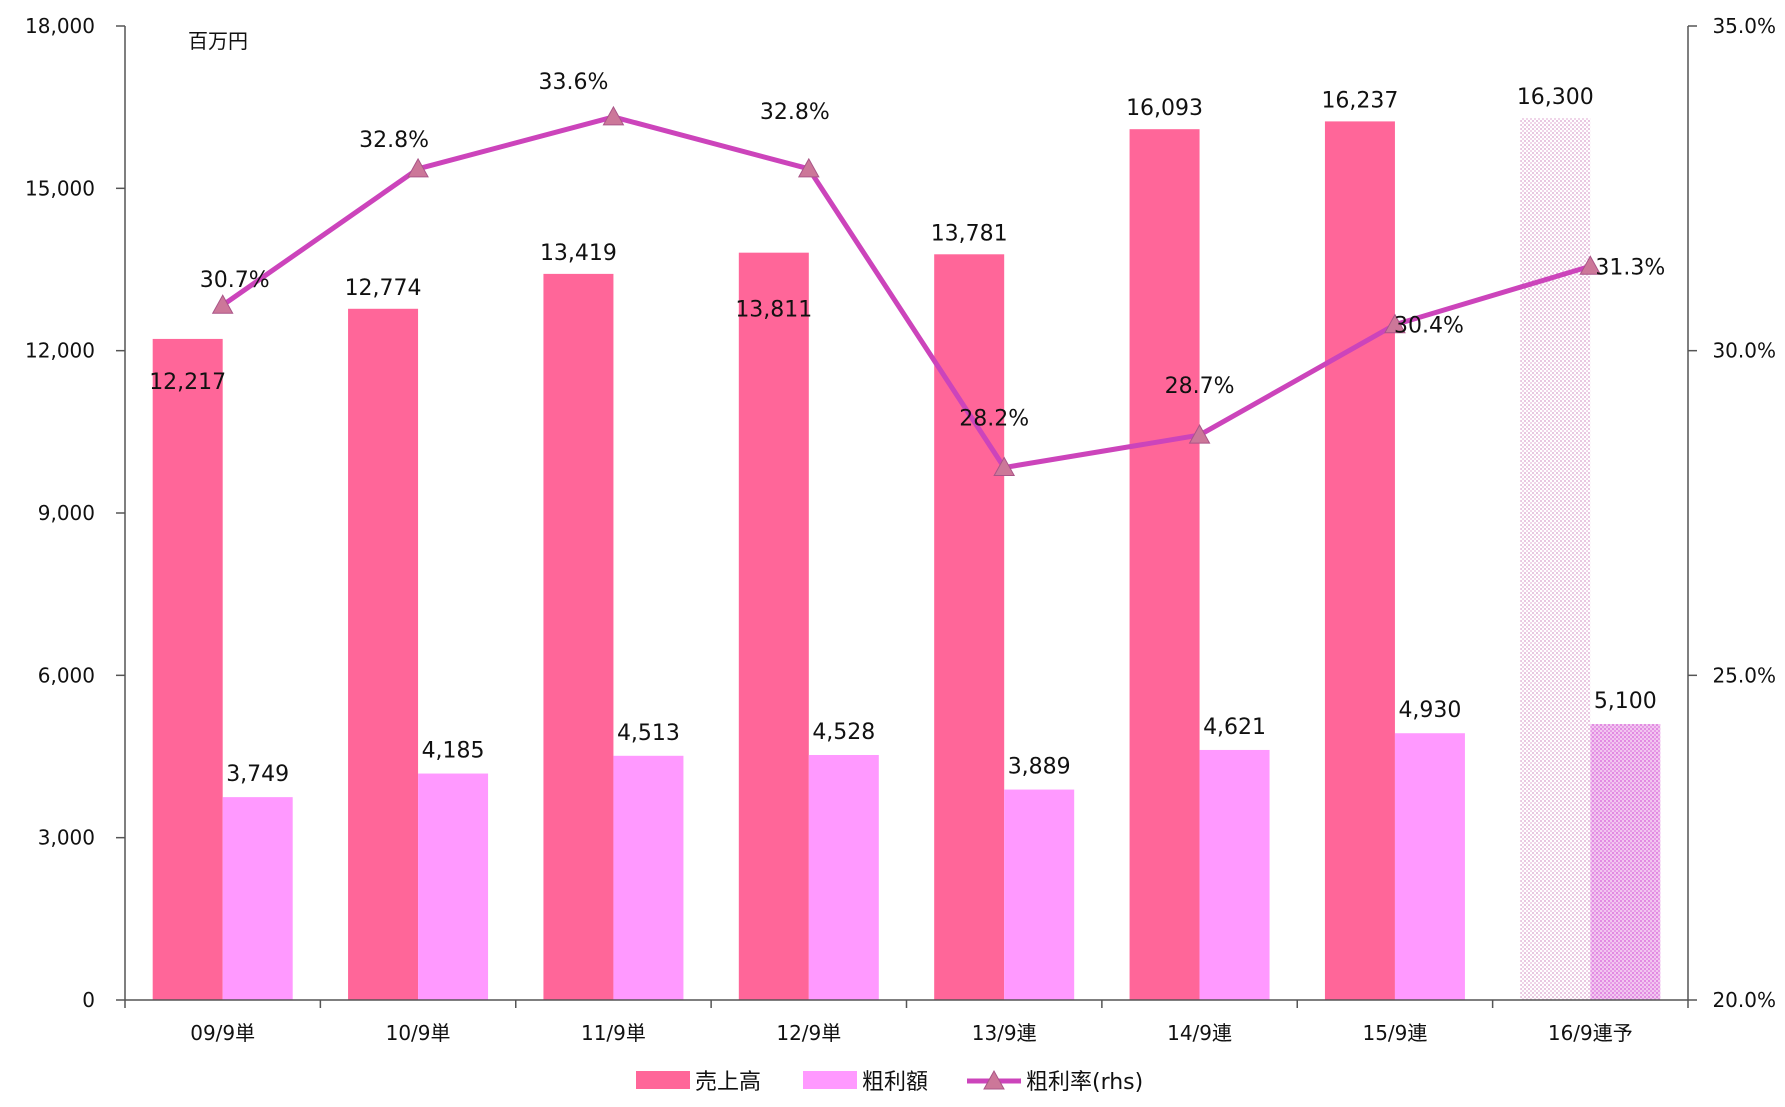  I want to click on x-axis-tick-label: 12/9単, so click(808, 1033).